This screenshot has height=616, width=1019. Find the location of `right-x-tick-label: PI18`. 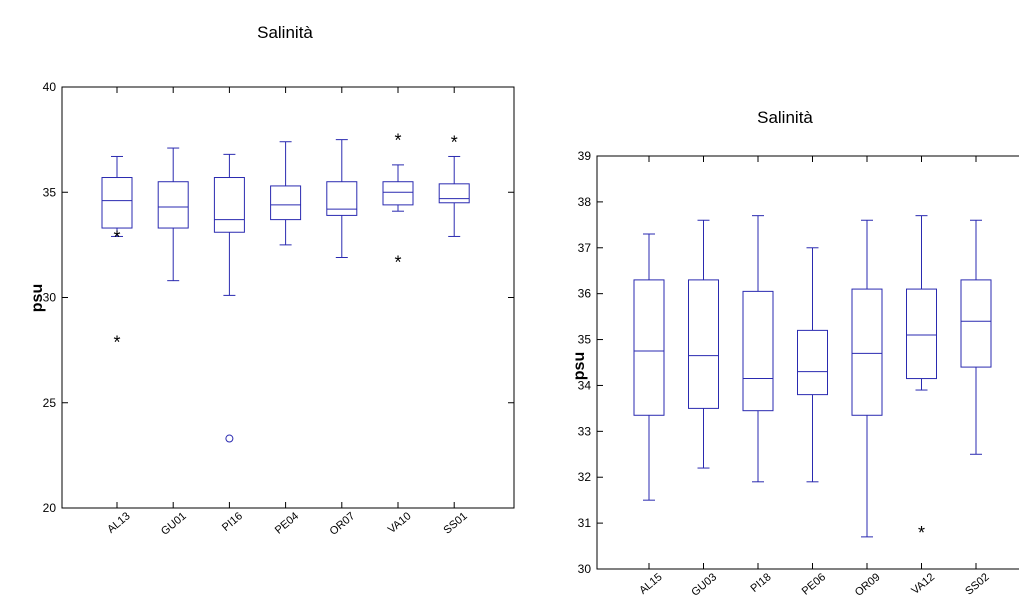

right-x-tick-label: PI18 is located at coordinates (761, 583).